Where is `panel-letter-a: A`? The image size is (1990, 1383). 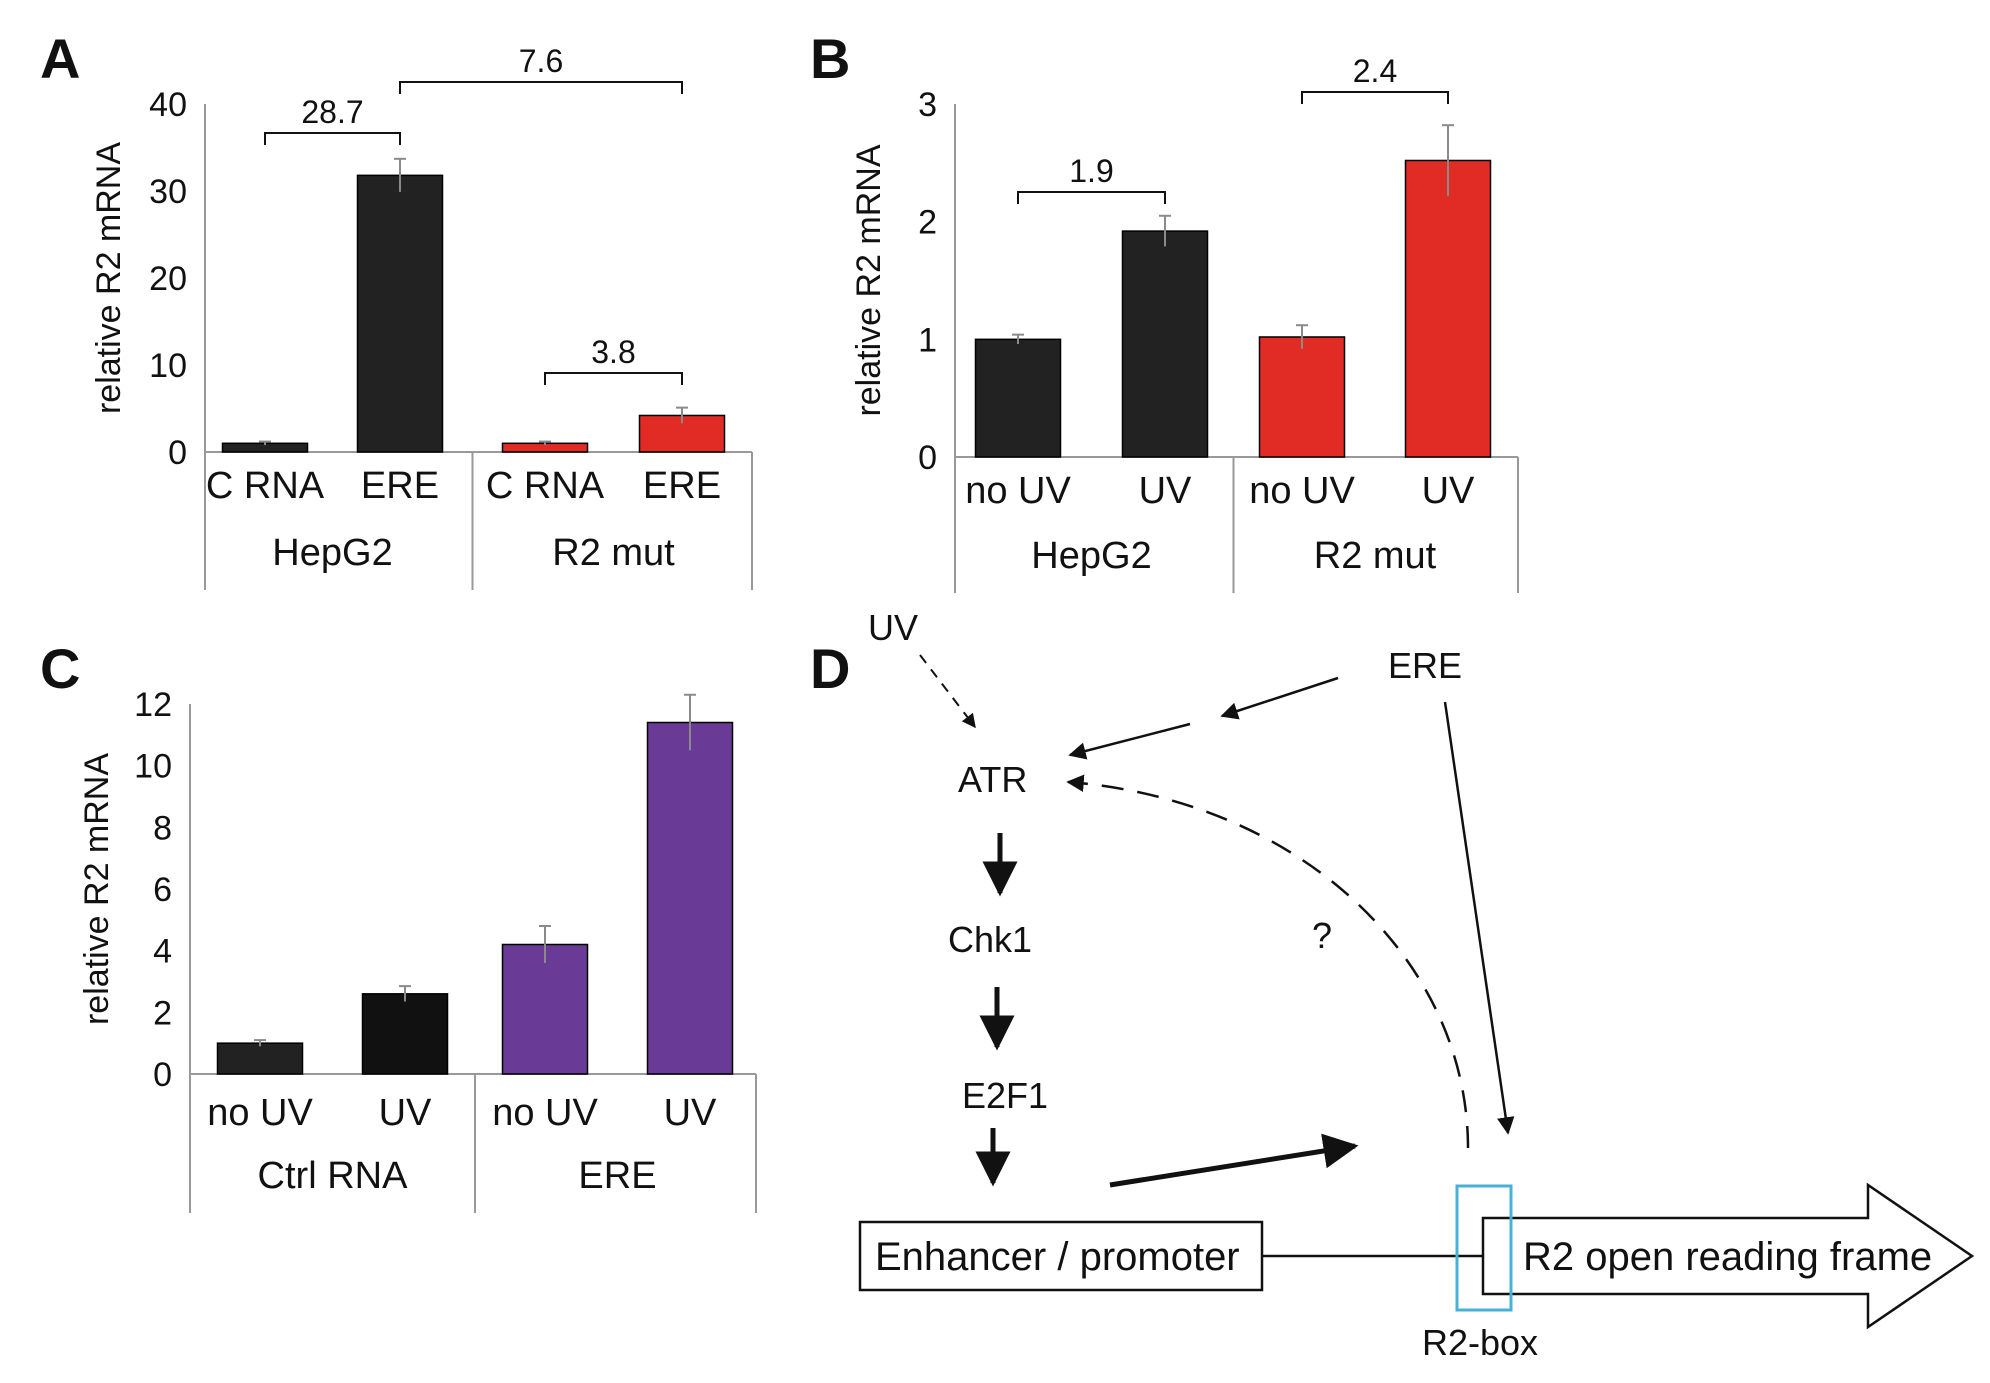 panel-letter-a: A is located at coordinates (60, 58).